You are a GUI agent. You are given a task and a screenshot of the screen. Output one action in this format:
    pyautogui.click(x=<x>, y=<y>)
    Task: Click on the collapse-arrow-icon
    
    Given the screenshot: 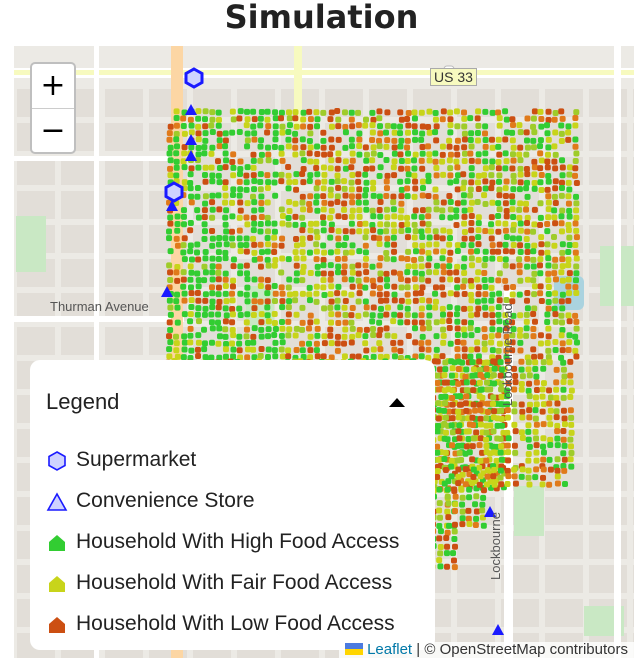 What is the action you would take?
    pyautogui.click(x=397, y=402)
    